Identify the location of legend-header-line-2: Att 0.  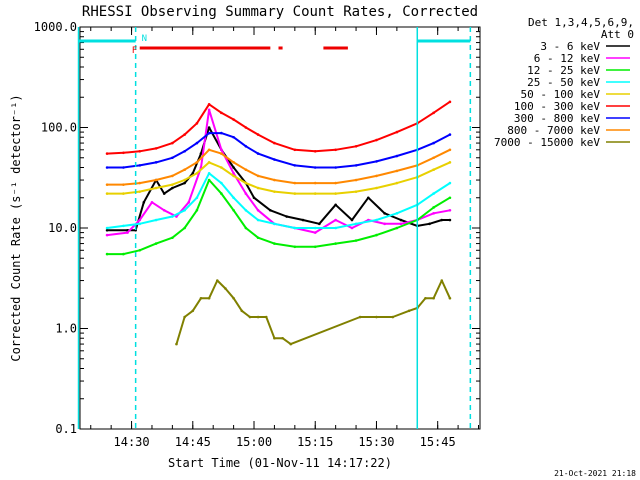
(617, 34).